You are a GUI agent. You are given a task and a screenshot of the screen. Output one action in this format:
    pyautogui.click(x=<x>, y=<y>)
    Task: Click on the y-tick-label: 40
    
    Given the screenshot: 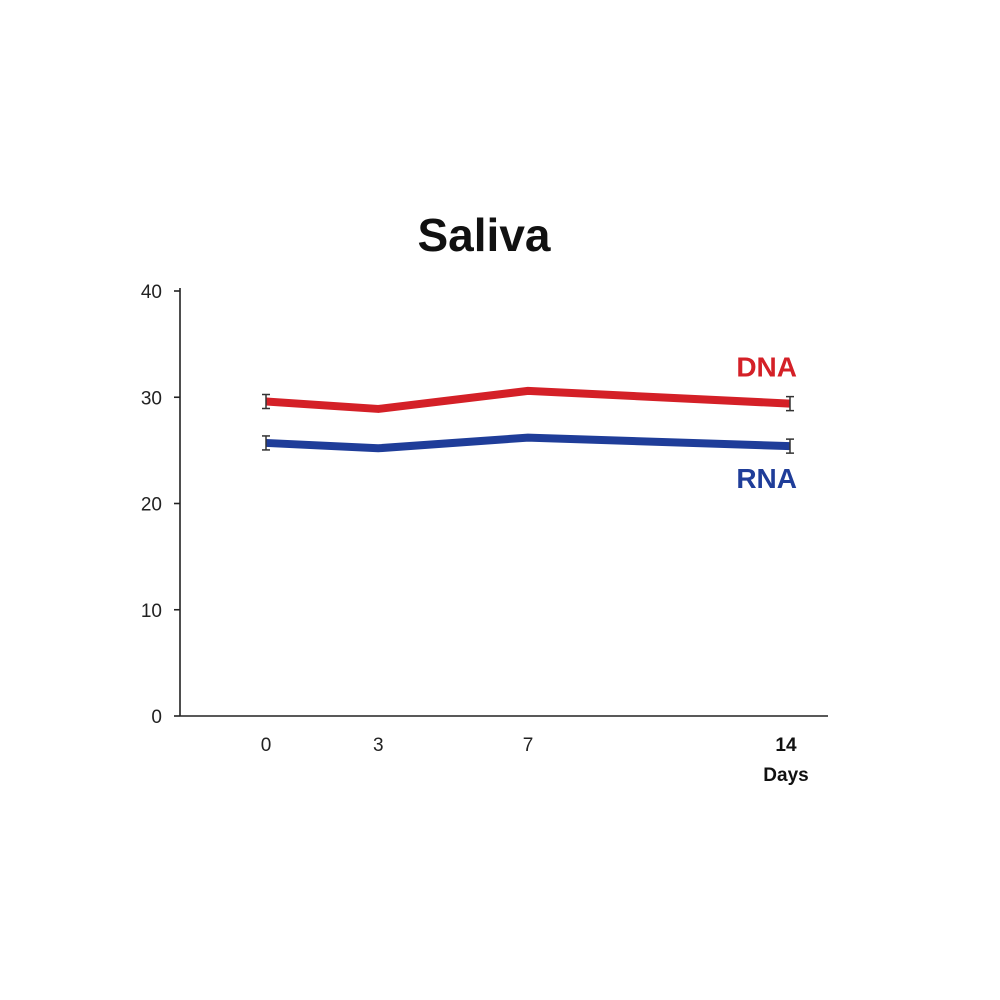 What is the action you would take?
    pyautogui.click(x=151, y=292)
    